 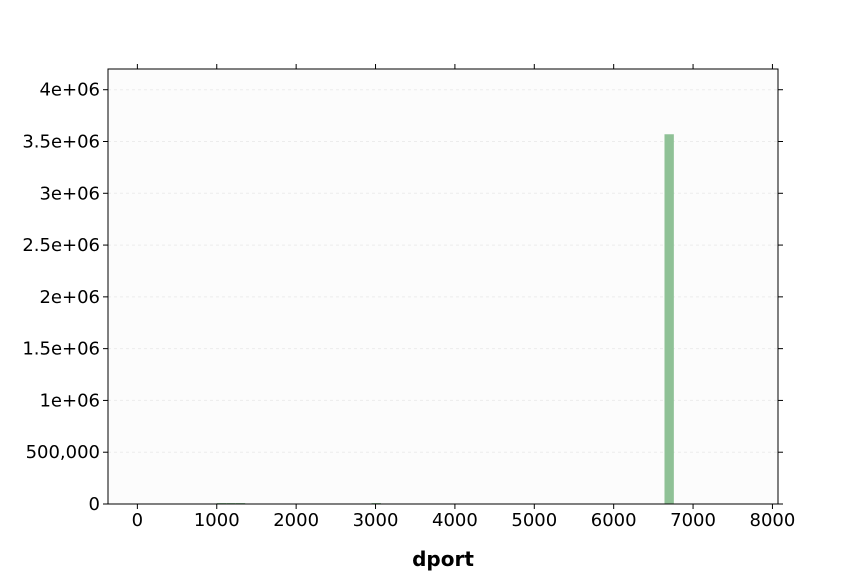 I want to click on x-tick-label: 4000, so click(x=455, y=520).